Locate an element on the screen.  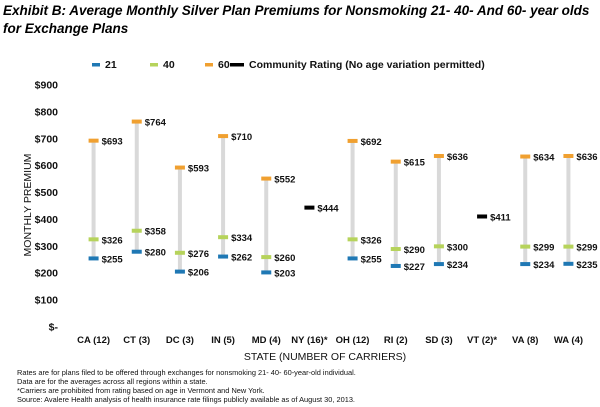
data-label: $593 is located at coordinates (198, 169).